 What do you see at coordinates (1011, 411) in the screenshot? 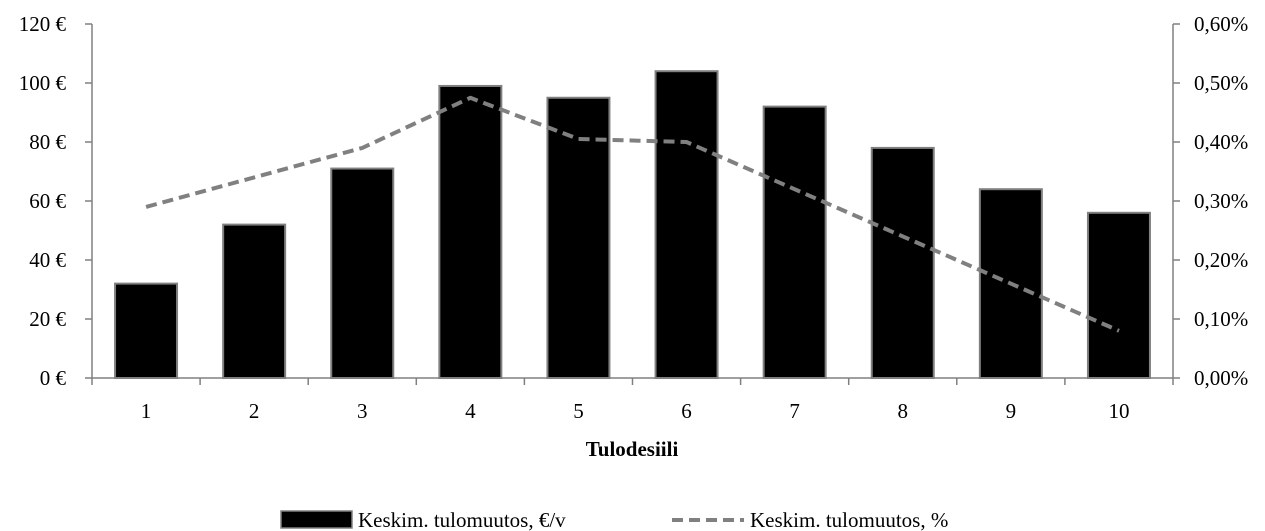
I see `x-tick-label: 9` at bounding box center [1011, 411].